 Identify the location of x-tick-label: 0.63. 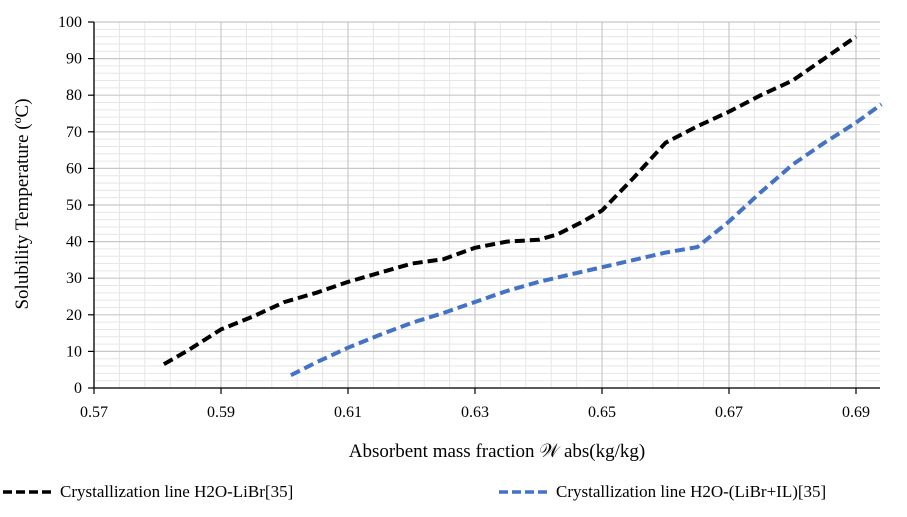
(475, 412).